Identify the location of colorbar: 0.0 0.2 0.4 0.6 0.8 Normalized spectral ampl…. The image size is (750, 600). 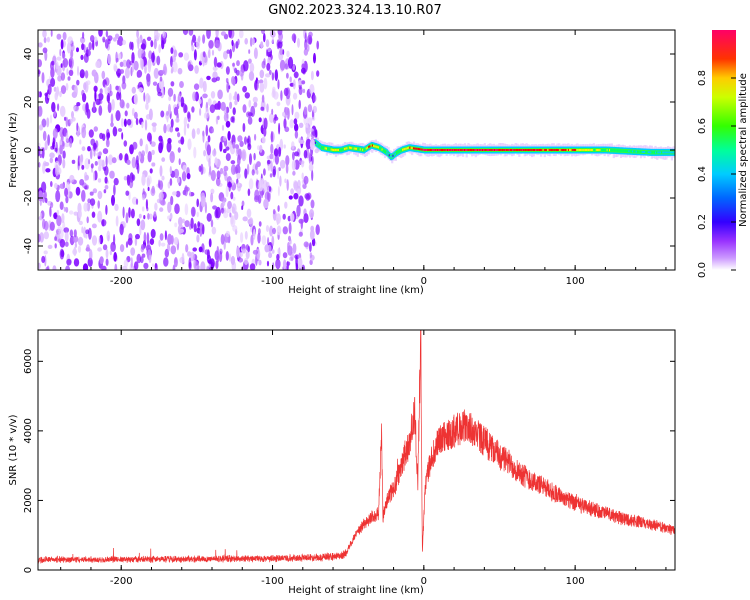
(723, 154).